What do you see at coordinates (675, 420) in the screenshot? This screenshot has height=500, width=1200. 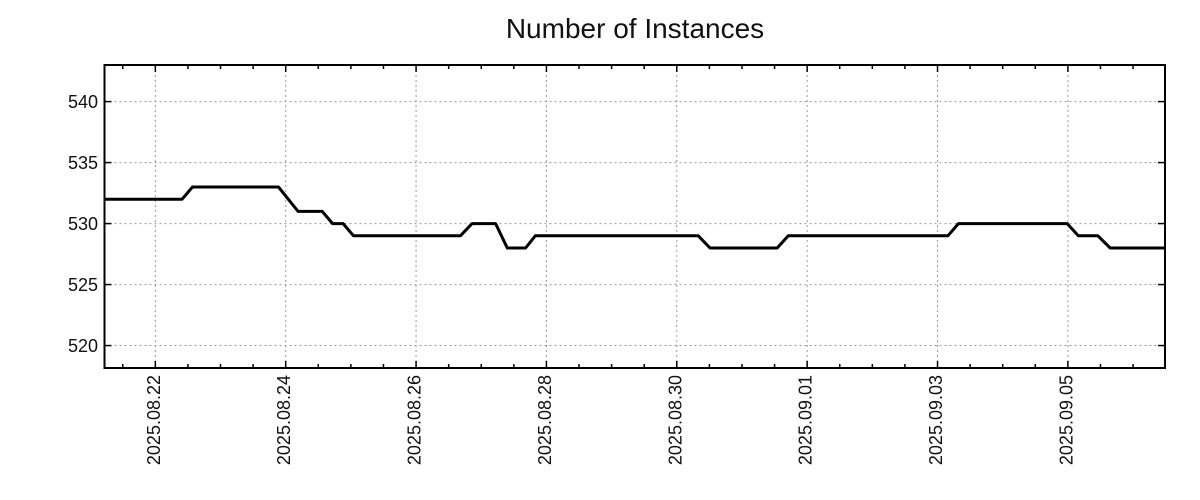 I see `x-tick-label: 2025.08.30` at bounding box center [675, 420].